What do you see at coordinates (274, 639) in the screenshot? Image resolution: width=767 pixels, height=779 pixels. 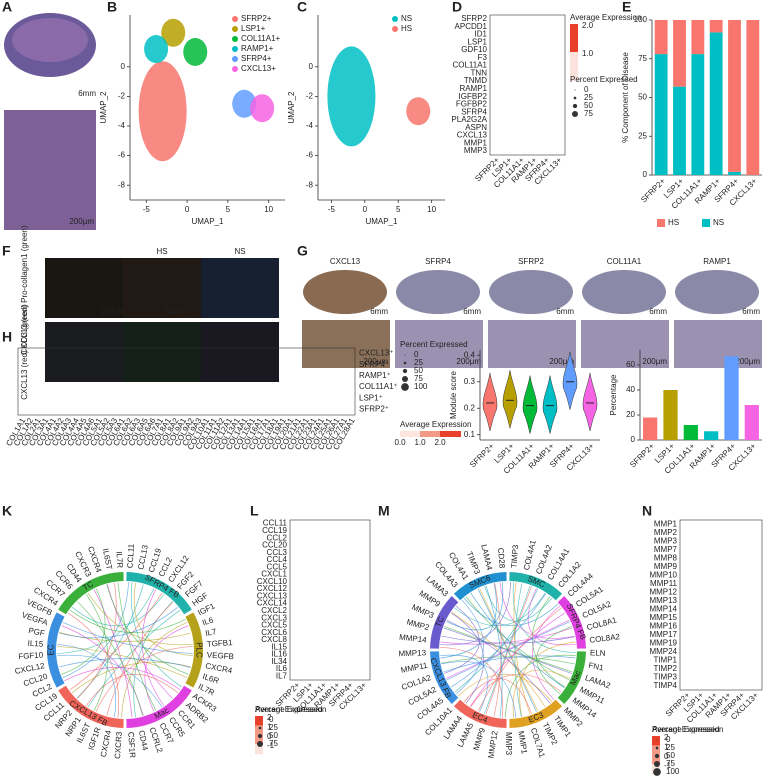 I see `gene-label: CXCL8` at bounding box center [274, 639].